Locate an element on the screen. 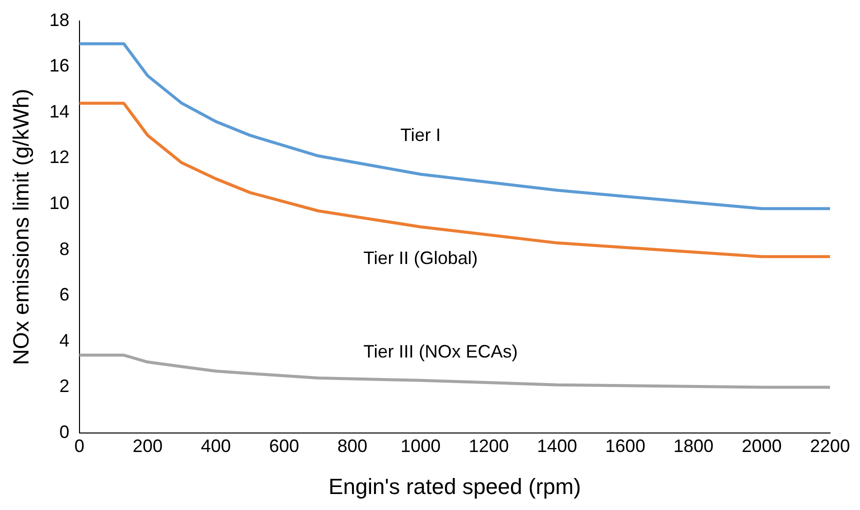  x-axis-title: Engin's rated speed (rpm) is located at coordinates (454, 486).